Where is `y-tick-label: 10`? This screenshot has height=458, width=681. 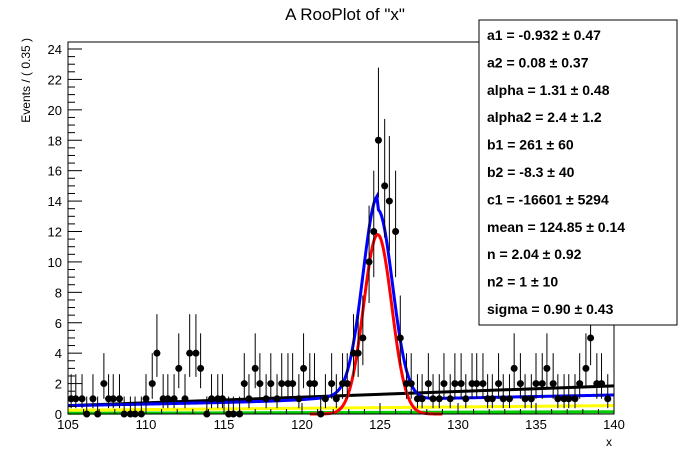 y-tick-label: 10 is located at coordinates (55, 262).